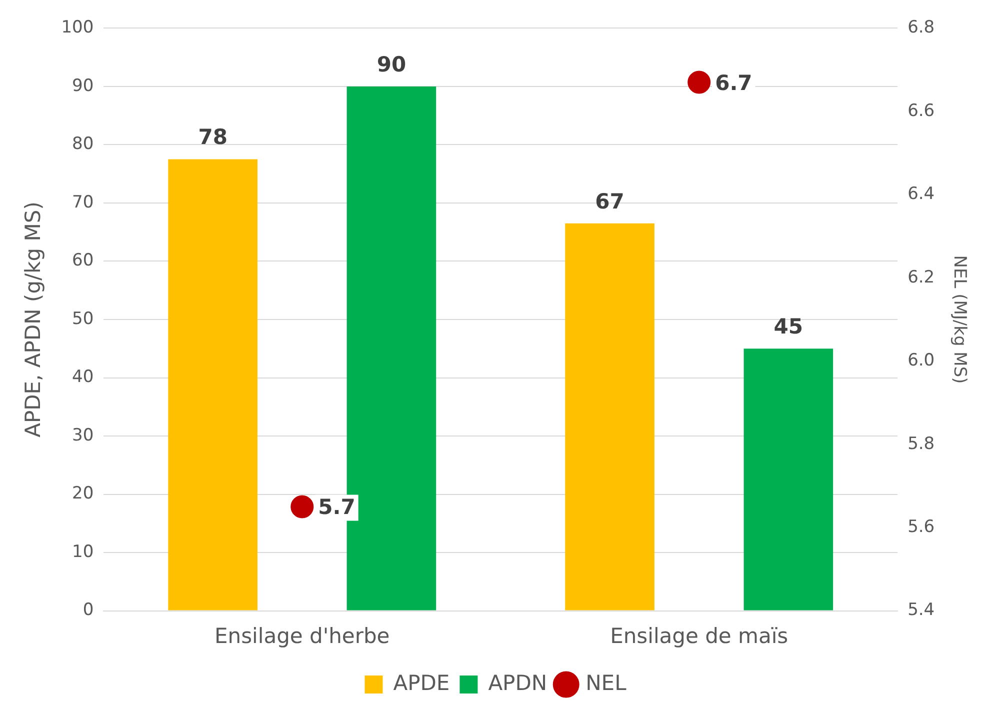 This screenshot has width=991, height=713. What do you see at coordinates (921, 277) in the screenshot?
I see `y2-tick-label: 6.2` at bounding box center [921, 277].